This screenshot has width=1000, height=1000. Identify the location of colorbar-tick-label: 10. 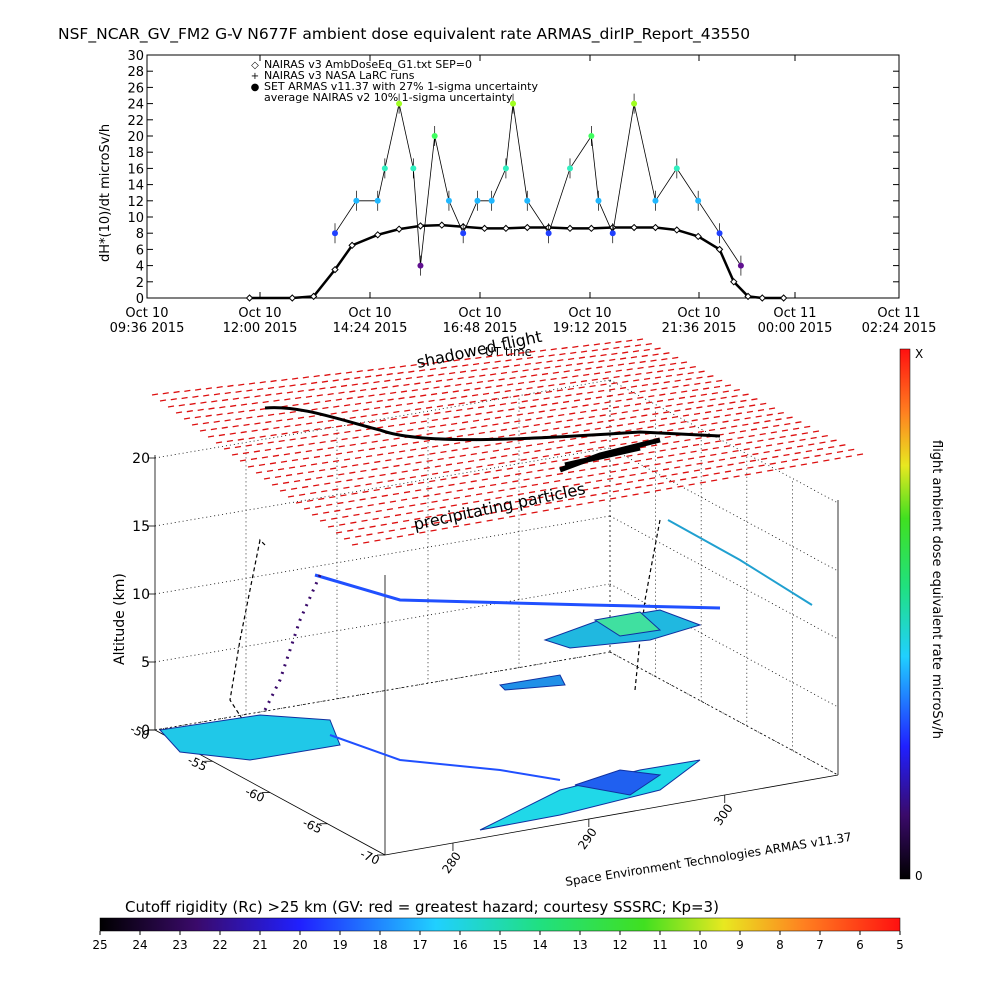
(699, 945).